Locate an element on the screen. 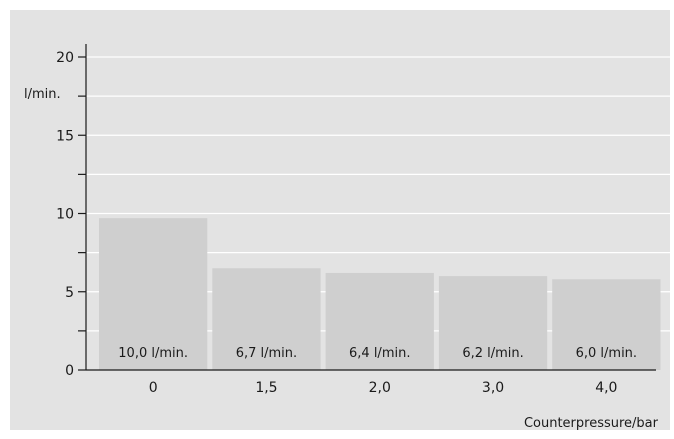  x-tick-label: 3,0 is located at coordinates (493, 388).